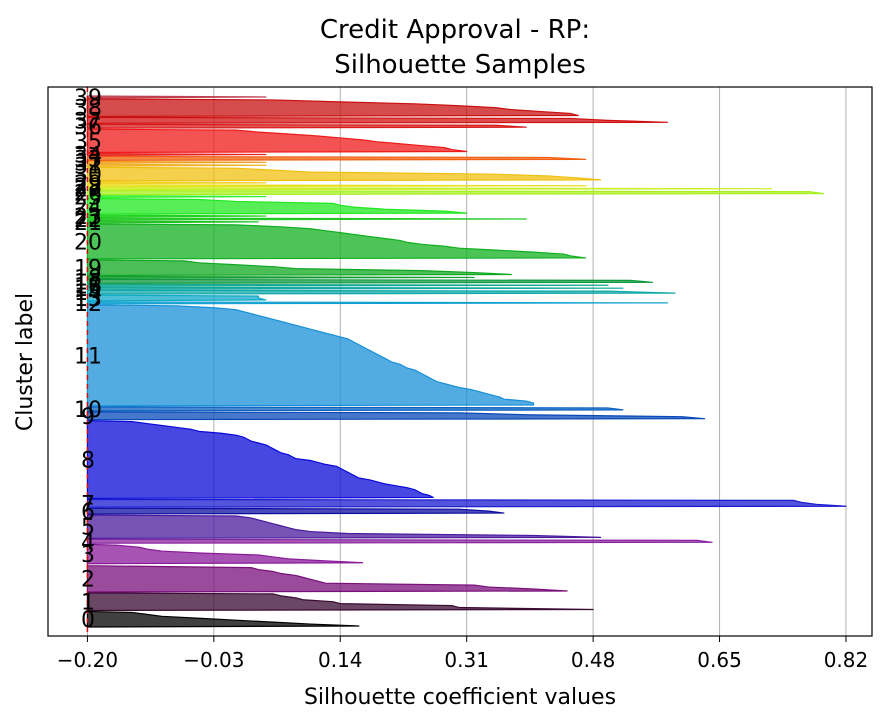  I want to click on cluster-label-3: 3, so click(88, 555).